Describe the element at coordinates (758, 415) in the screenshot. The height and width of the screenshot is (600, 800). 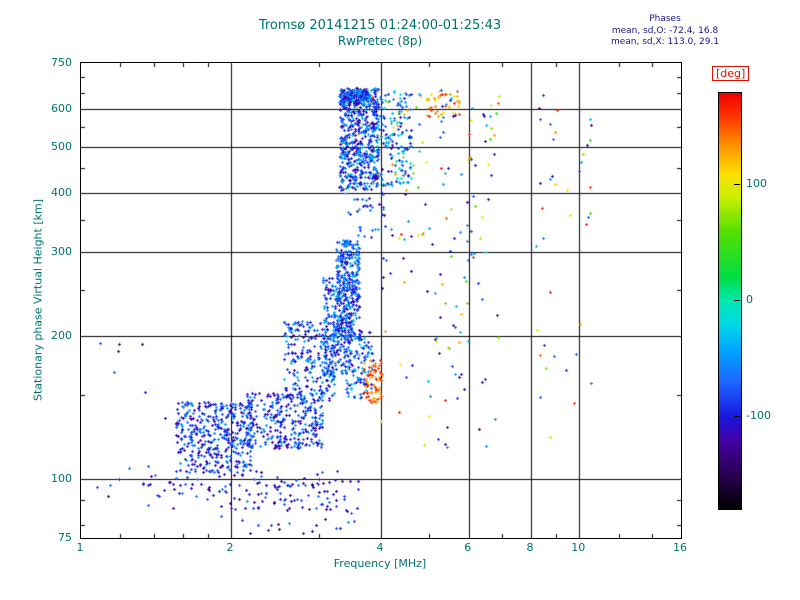
I see `colorbar-tick-label: -100` at that location.